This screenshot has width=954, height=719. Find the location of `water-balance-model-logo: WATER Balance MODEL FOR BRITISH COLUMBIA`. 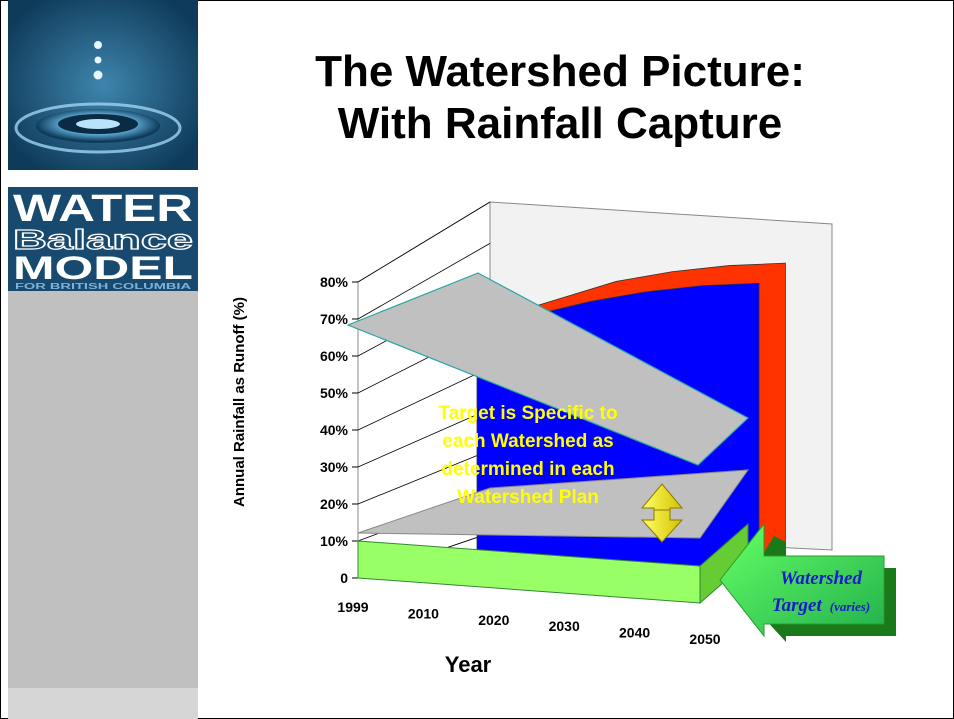

water-balance-model-logo: WATER Balance MODEL FOR BRITISH COLUMBIA is located at coordinates (103, 239).